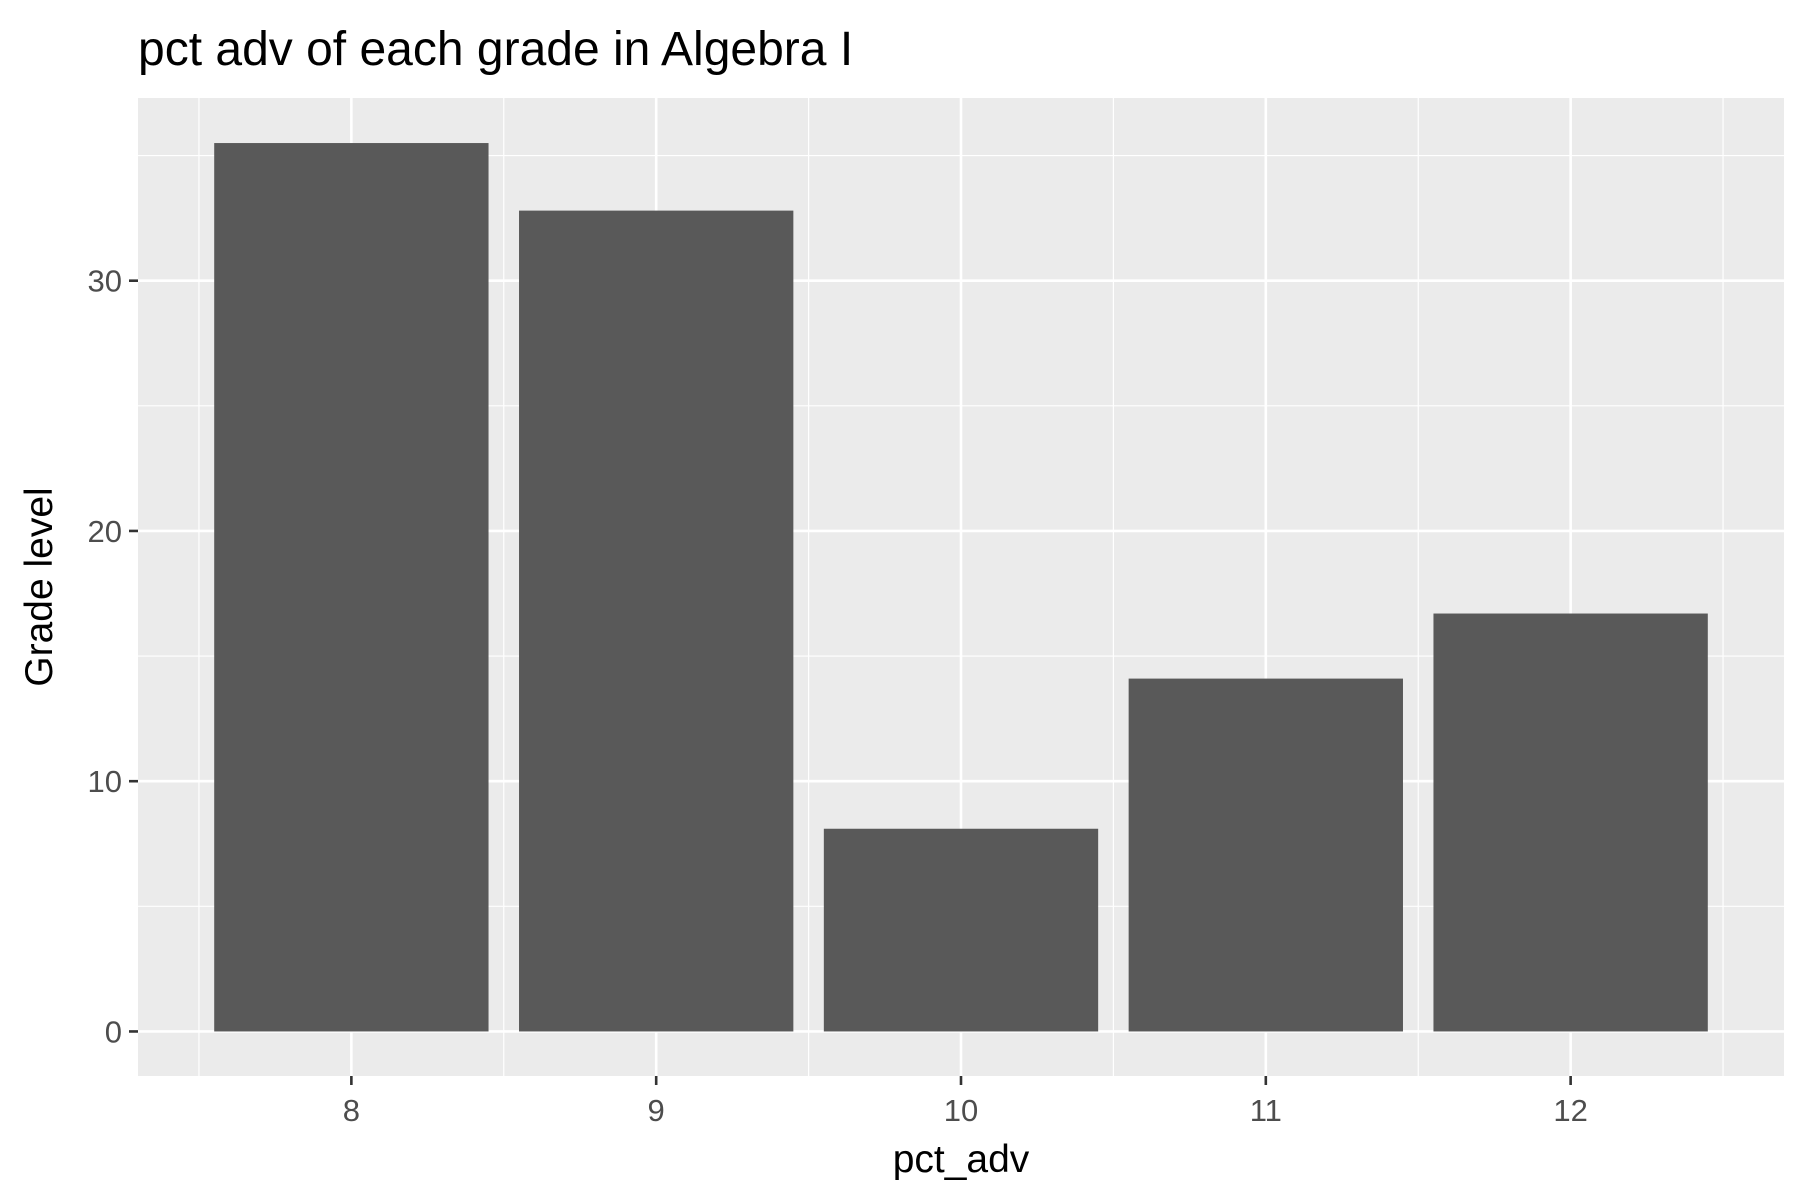  I want to click on y-tick-label: 30, so click(105, 281).